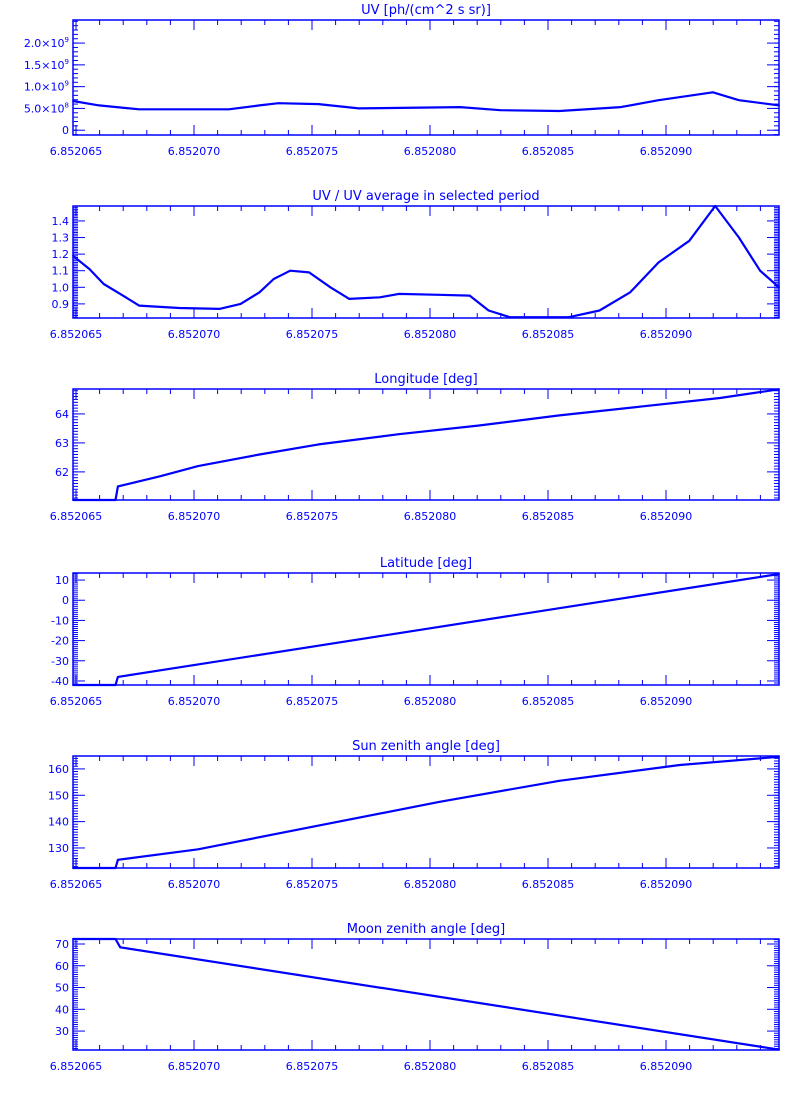  I want to click on y-tick-label: 50, so click(62, 988).